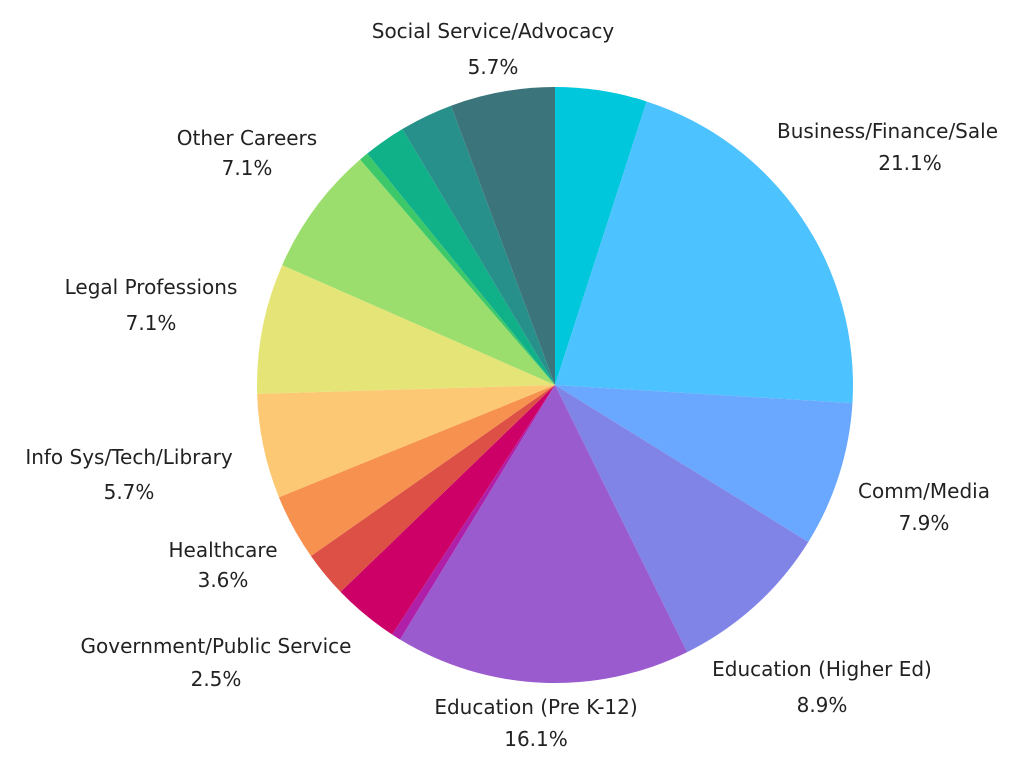  Describe the element at coordinates (247, 168) in the screenshot. I see `pct-other-careers: 7.1%` at that location.